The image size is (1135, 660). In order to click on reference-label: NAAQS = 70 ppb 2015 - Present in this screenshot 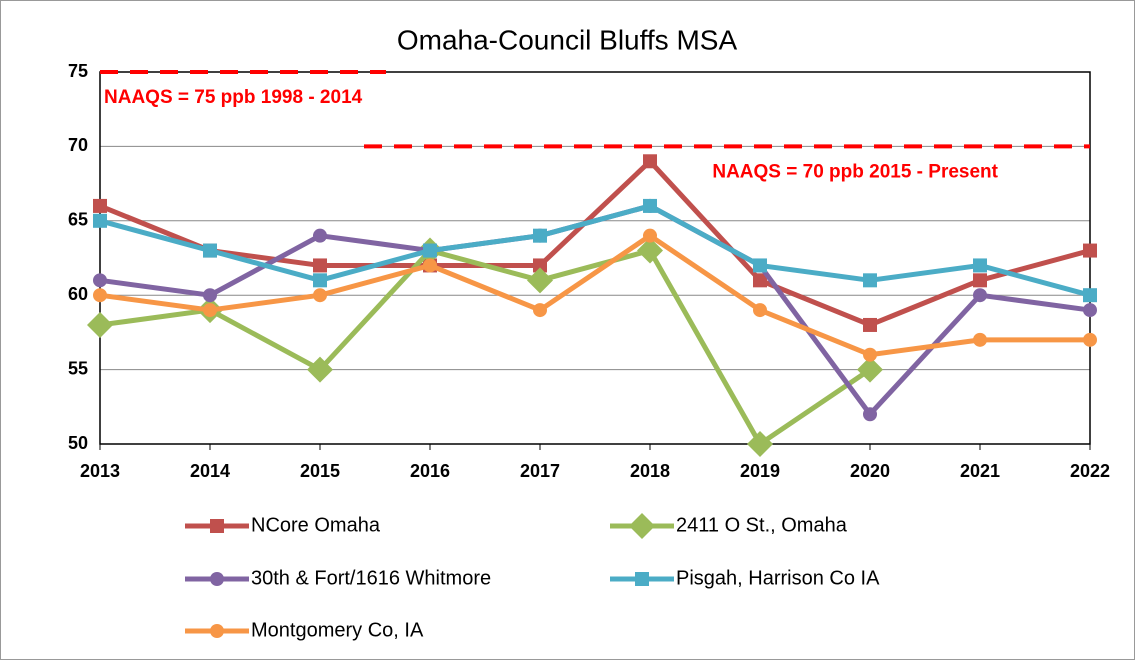, I will do `click(855, 171)`.